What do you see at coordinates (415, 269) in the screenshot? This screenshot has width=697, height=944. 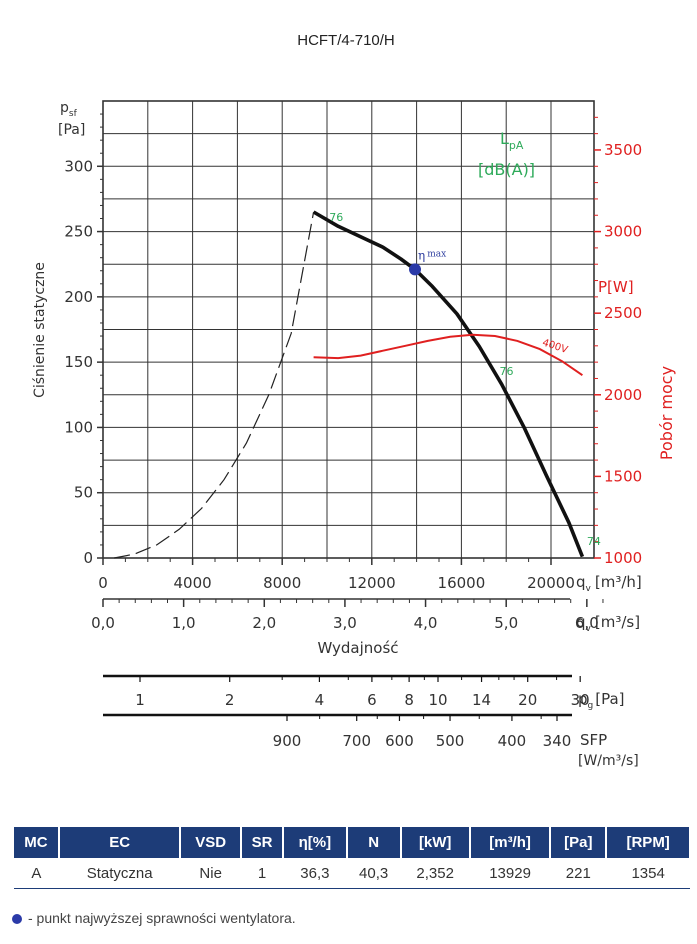 I see `eta-max-point` at bounding box center [415, 269].